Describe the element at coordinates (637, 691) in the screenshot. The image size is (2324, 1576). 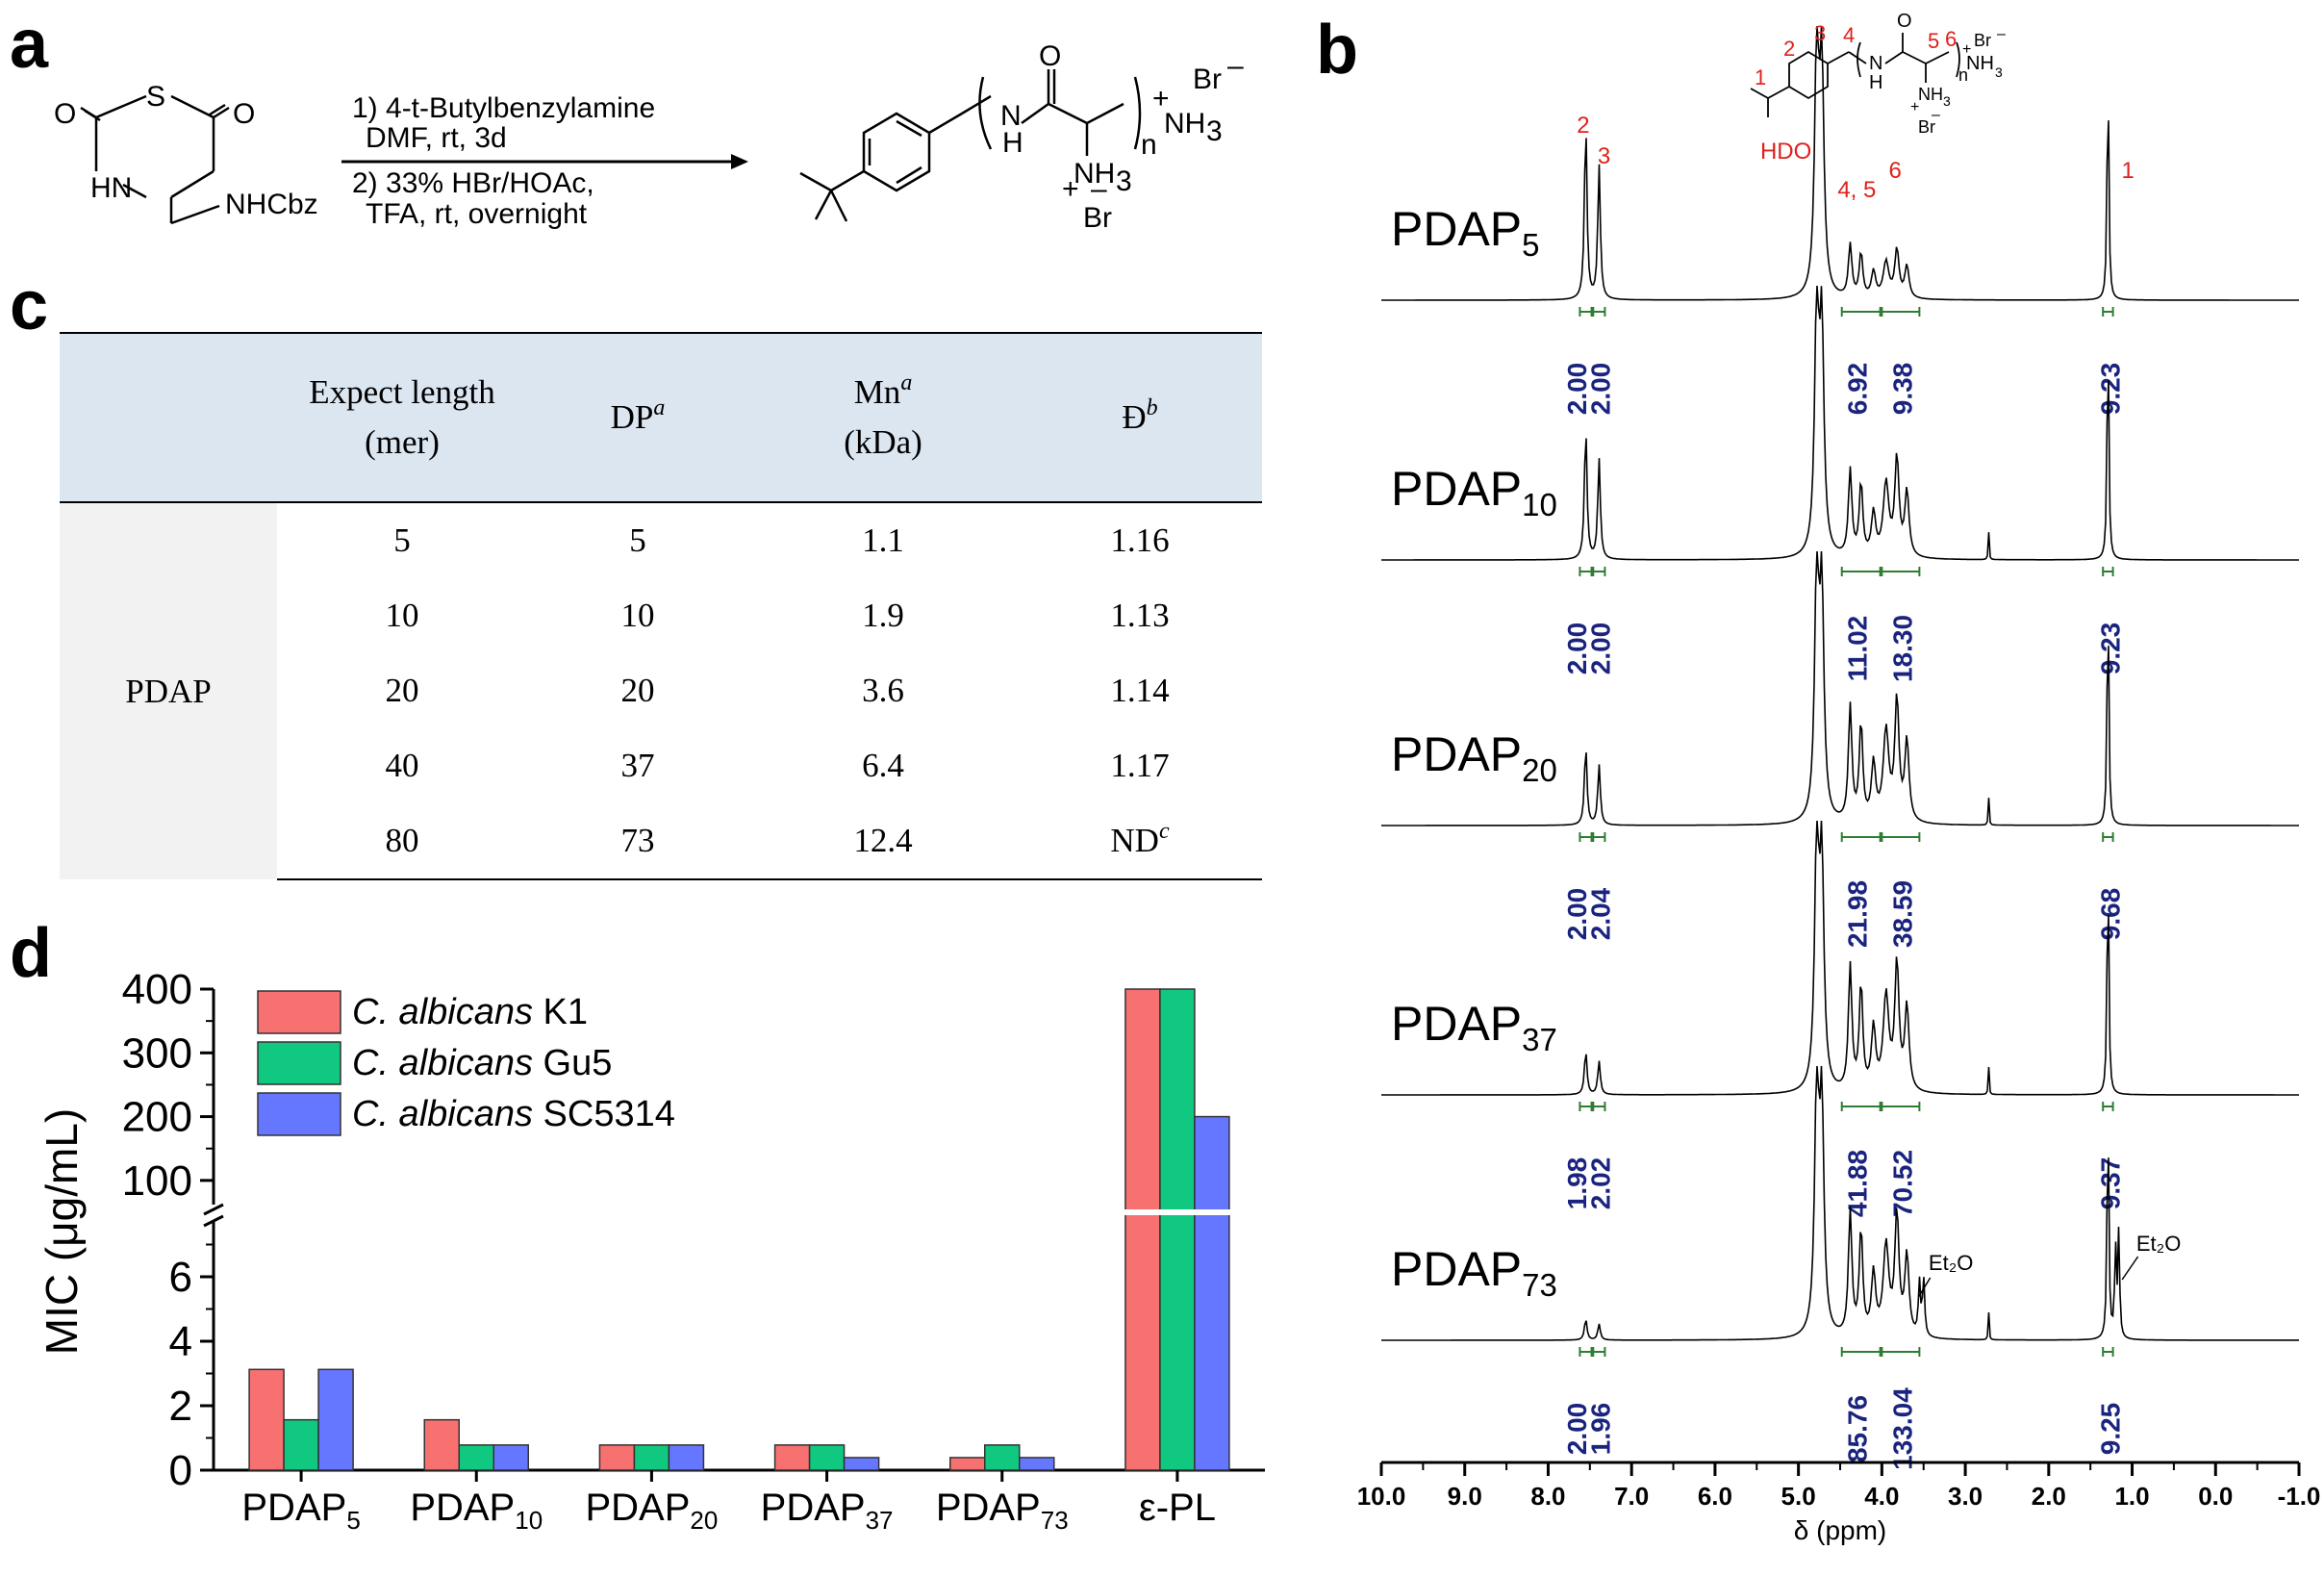
I see `table-cell-dp: 20` at that location.